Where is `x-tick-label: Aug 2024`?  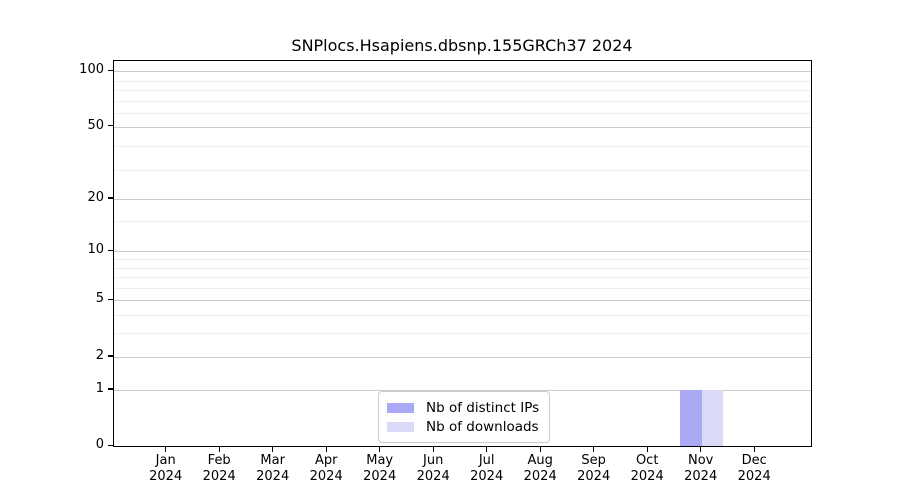
x-tick-label: Aug 2024 is located at coordinates (540, 468).